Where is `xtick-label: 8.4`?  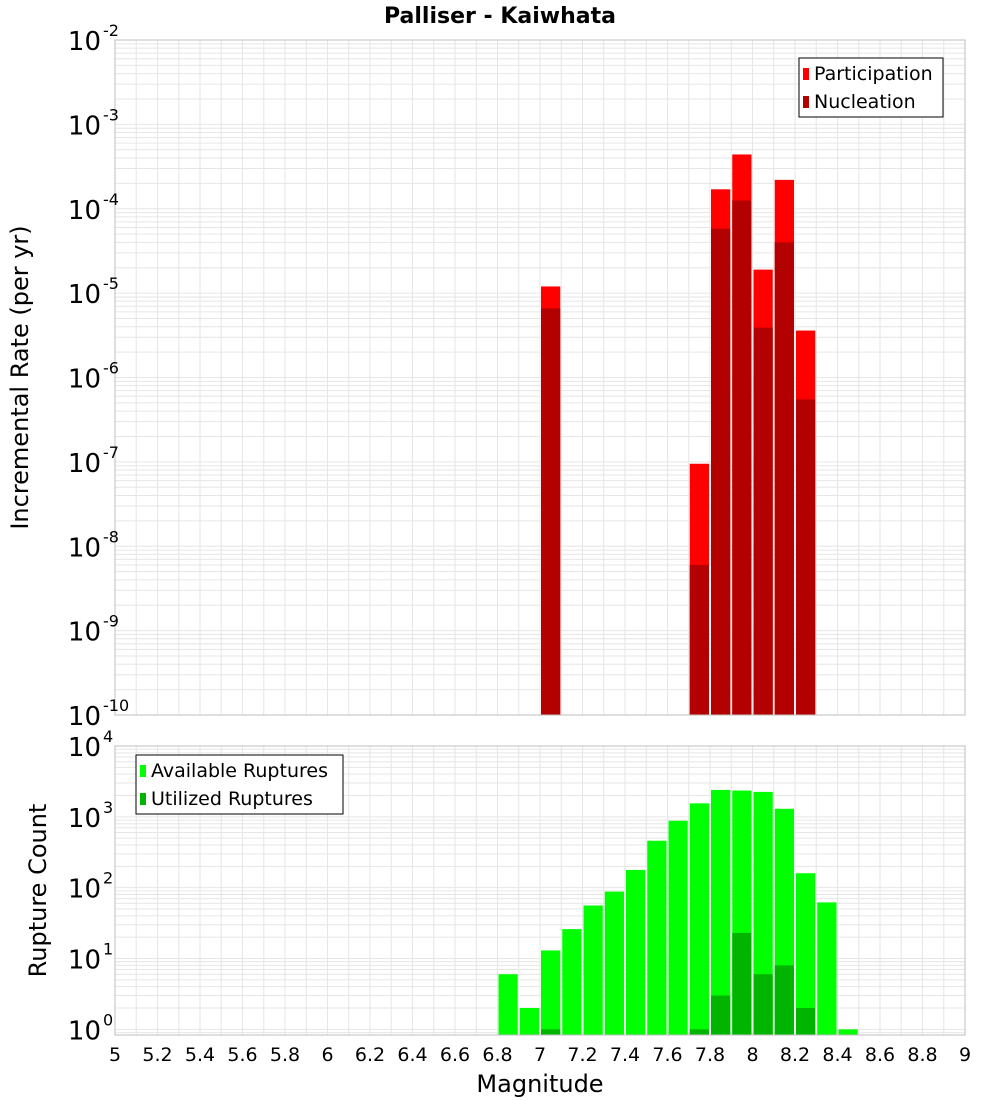
xtick-label: 8.4 is located at coordinates (837, 1055).